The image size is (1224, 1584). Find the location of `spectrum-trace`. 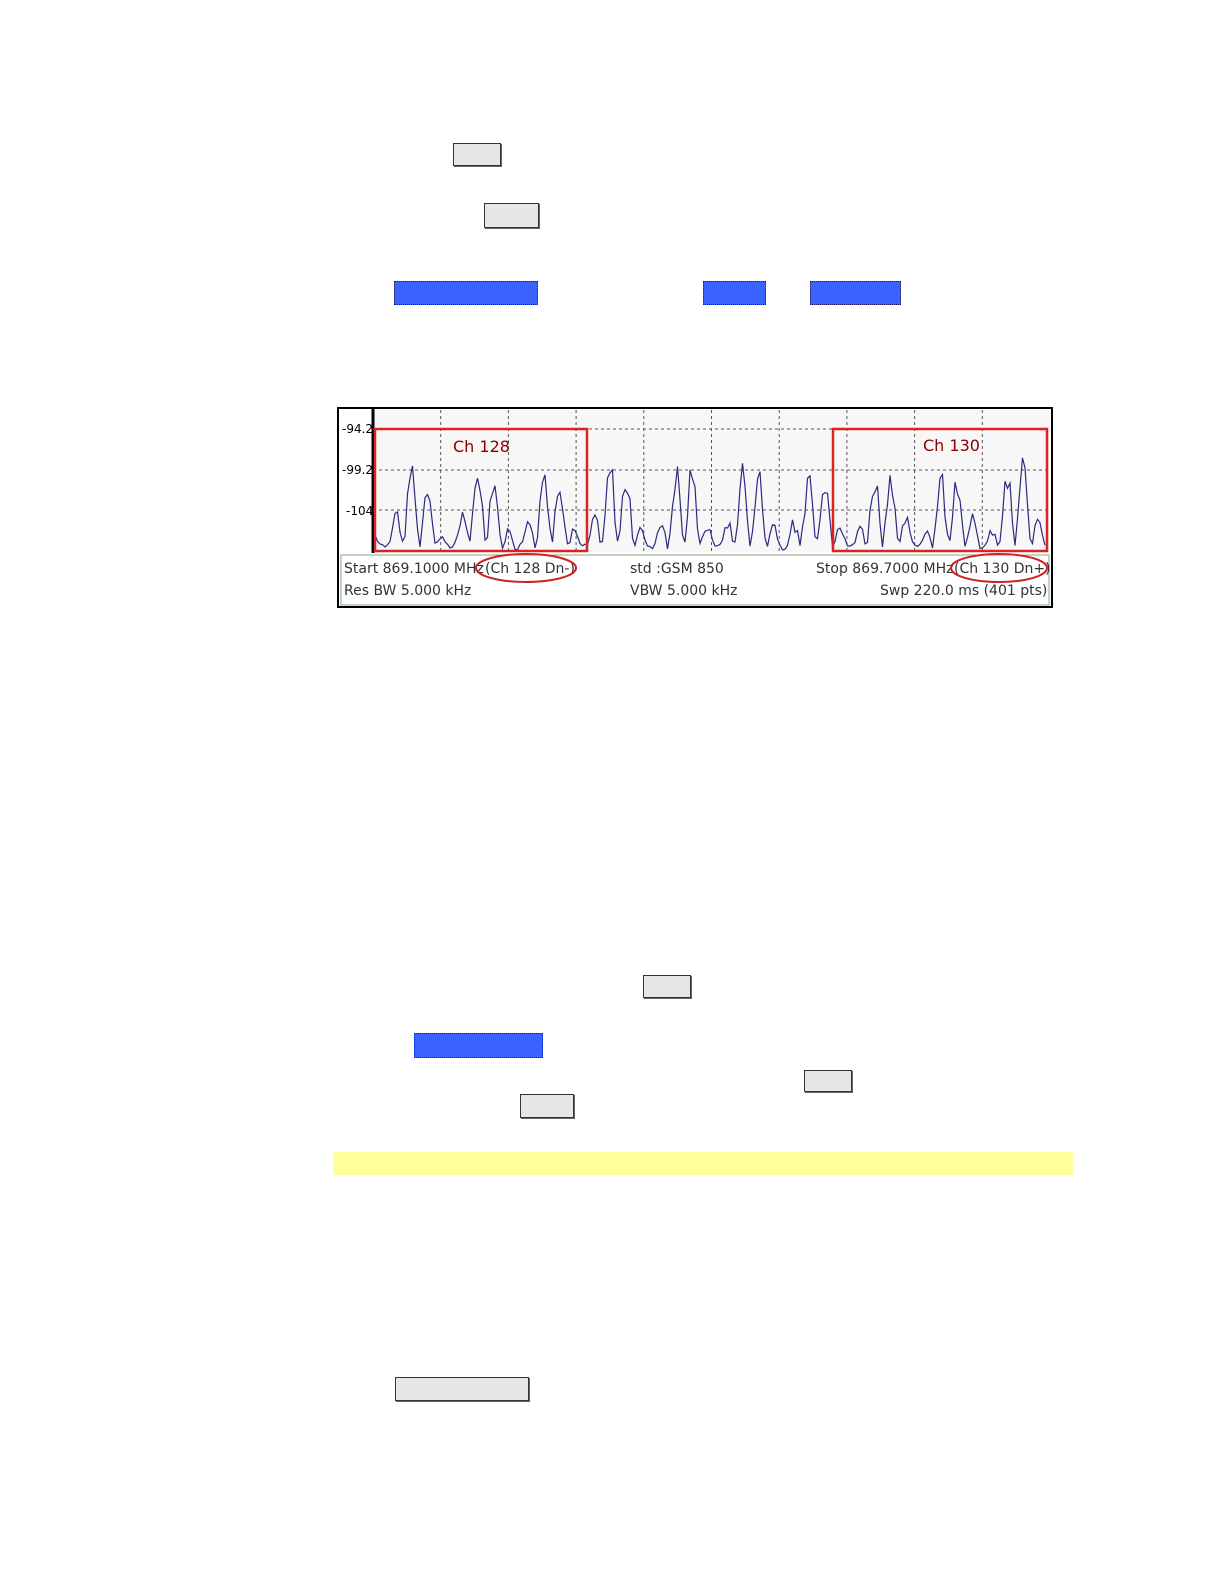

spectrum-trace is located at coordinates (710, 504).